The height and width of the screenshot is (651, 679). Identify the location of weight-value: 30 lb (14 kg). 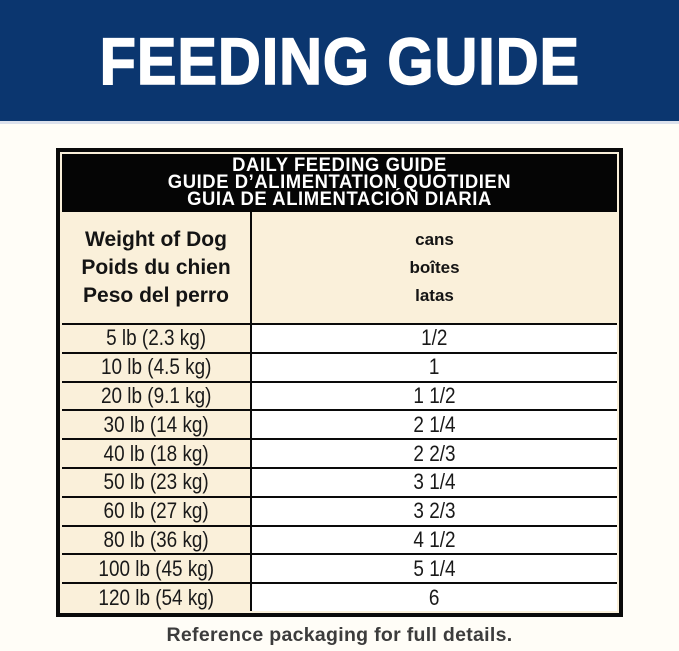
(156, 424).